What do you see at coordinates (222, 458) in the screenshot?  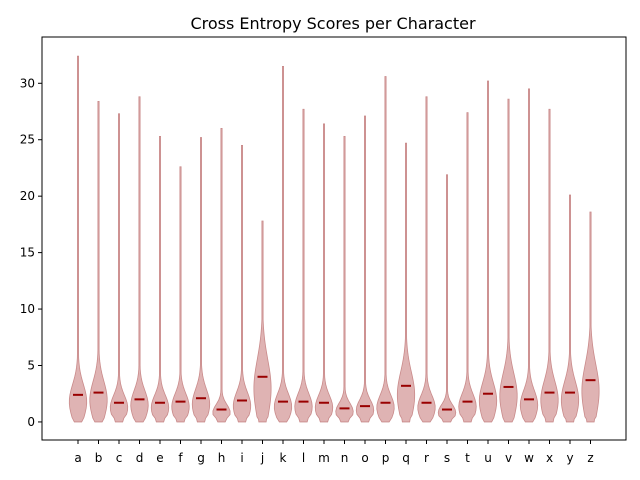 I see `x-tick-label-h: h` at bounding box center [222, 458].